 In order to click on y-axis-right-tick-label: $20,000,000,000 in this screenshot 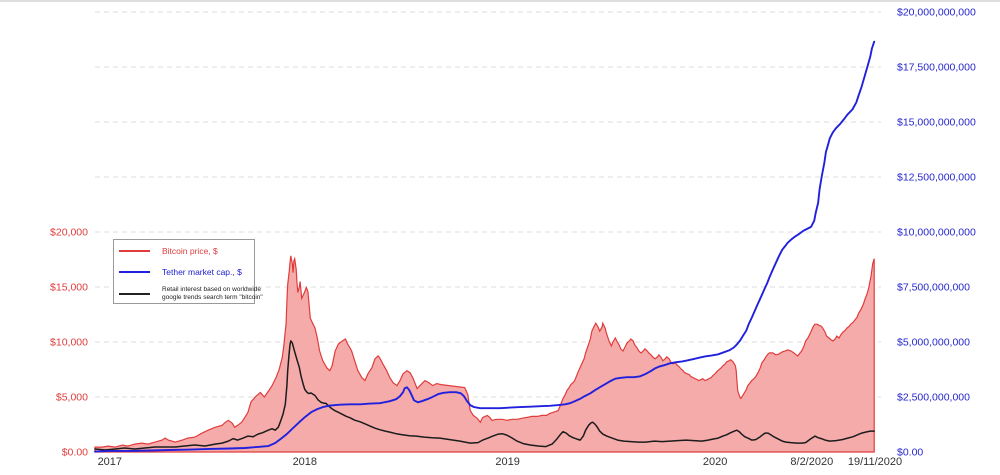, I will do `click(936, 13)`.